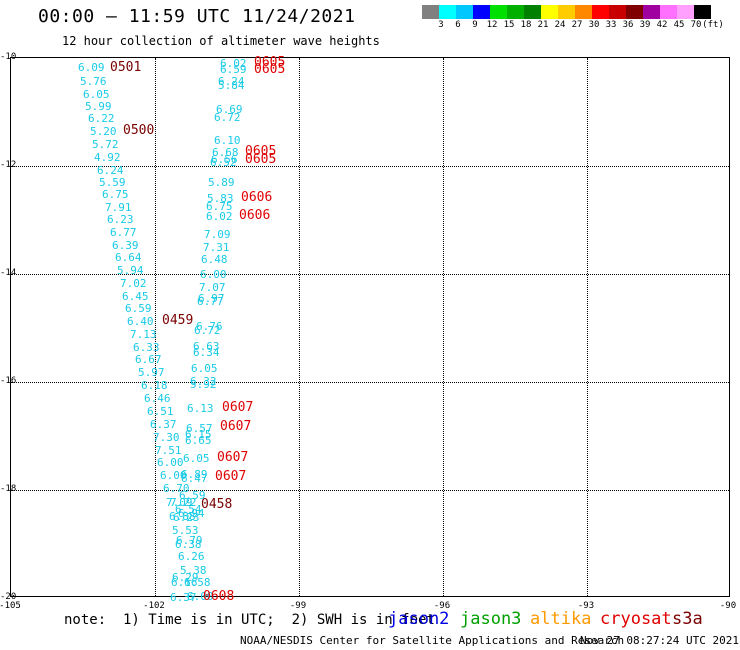 Image resolution: width=740 pixels, height=650 pixels. What do you see at coordinates (298, 606) in the screenshot?
I see `longitude-label: -99` at bounding box center [298, 606].